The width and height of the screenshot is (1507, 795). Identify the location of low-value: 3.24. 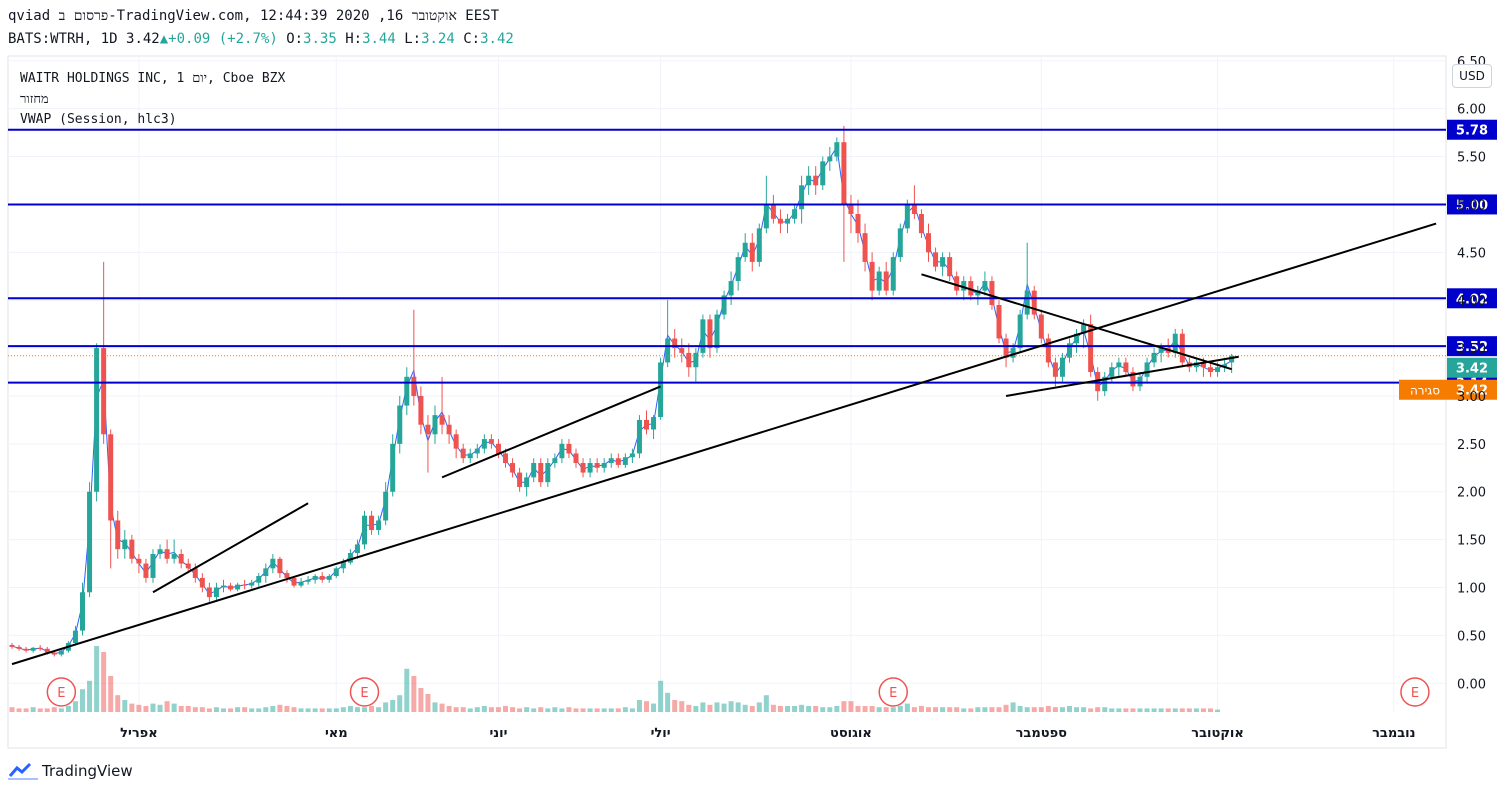
(438, 39).